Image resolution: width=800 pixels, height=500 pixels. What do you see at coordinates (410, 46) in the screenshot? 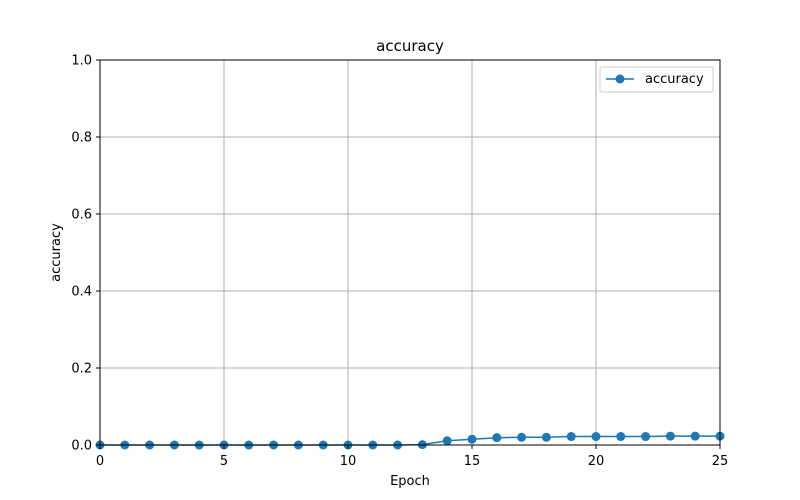
I see `chart-title: accuracy` at bounding box center [410, 46].